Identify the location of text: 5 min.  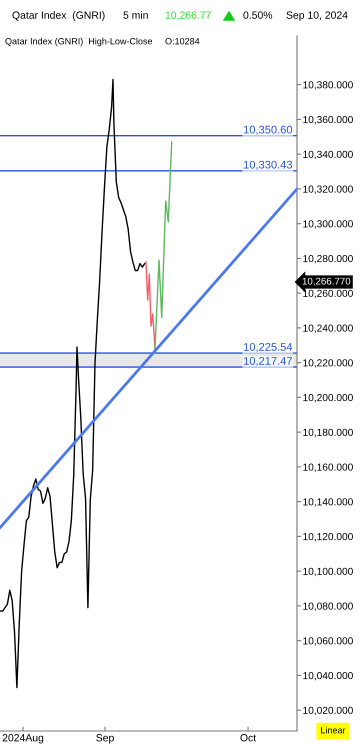
(135, 15).